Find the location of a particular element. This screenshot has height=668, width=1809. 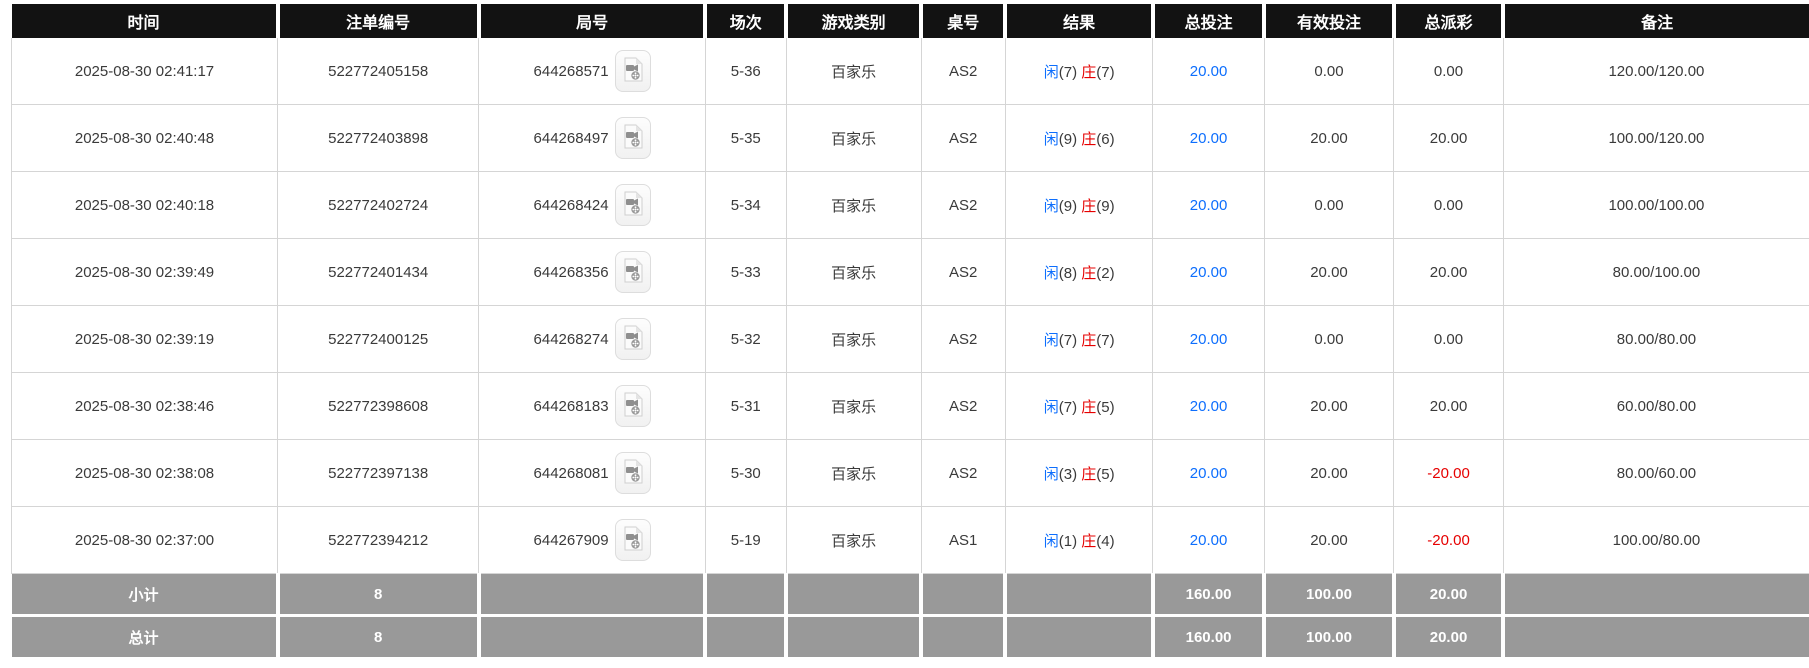

cell-round-no is located at coordinates (591, 635).